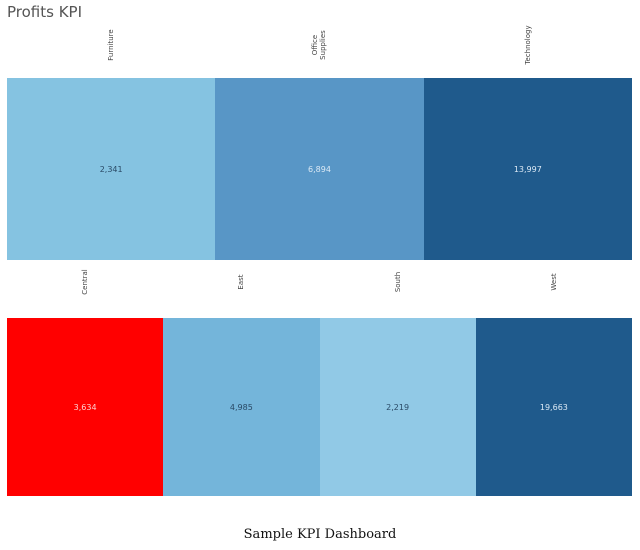 The height and width of the screenshot is (550, 640). What do you see at coordinates (111, 45) in the screenshot?
I see `category-label: Furniture` at bounding box center [111, 45].